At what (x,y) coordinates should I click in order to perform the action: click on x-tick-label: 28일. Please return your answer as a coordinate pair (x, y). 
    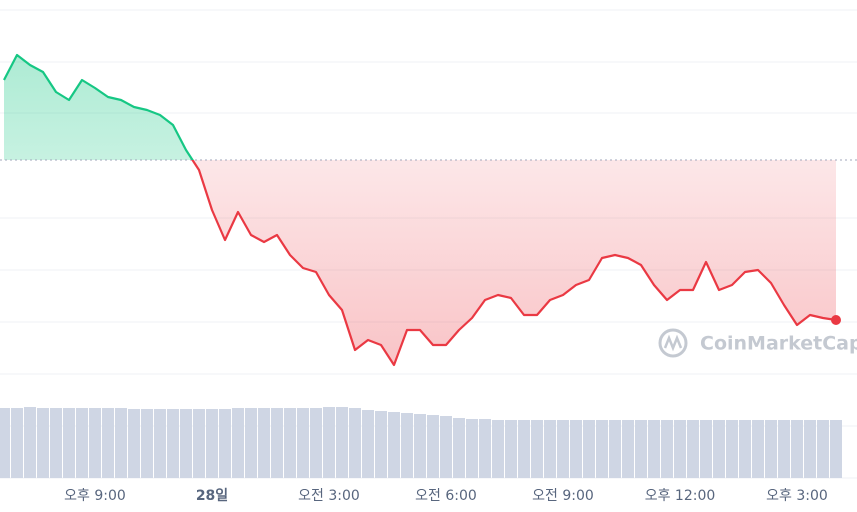
    Looking at the image, I should click on (212, 496).